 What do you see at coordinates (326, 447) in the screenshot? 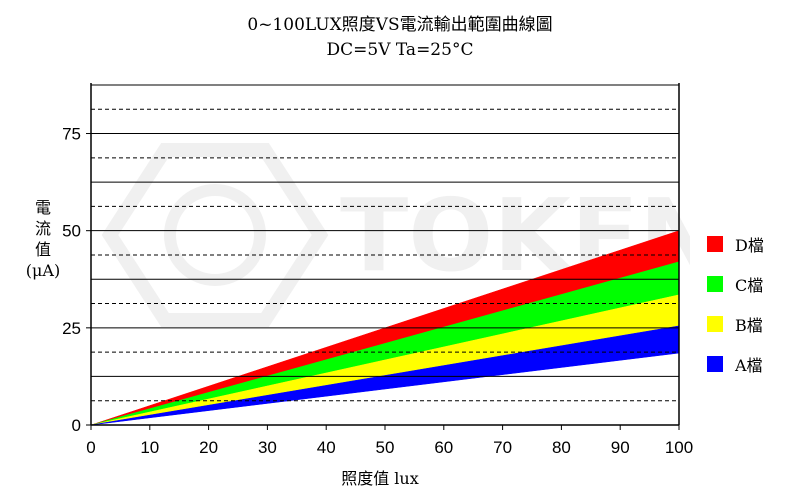
I see `x-tick-label: 40` at bounding box center [326, 447].